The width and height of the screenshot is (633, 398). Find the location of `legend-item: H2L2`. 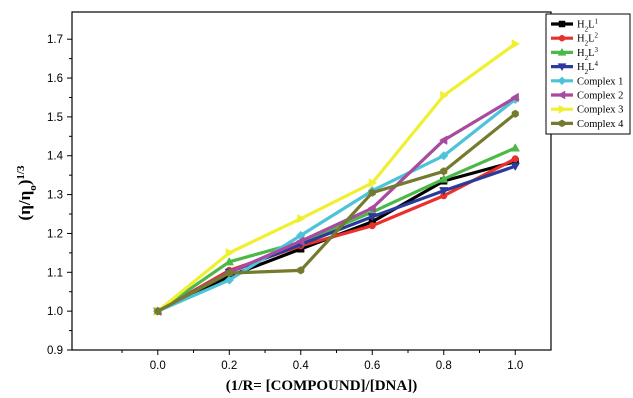

legend-item: H2L2 is located at coordinates (575, 40).